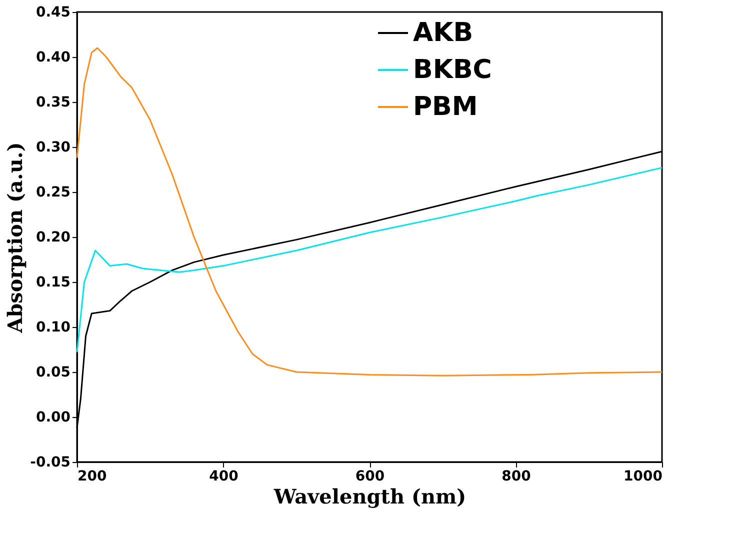 The width and height of the screenshot is (753, 559). What do you see at coordinates (53, 418) in the screenshot?
I see `y-tick-label: 0.00` at bounding box center [53, 418].